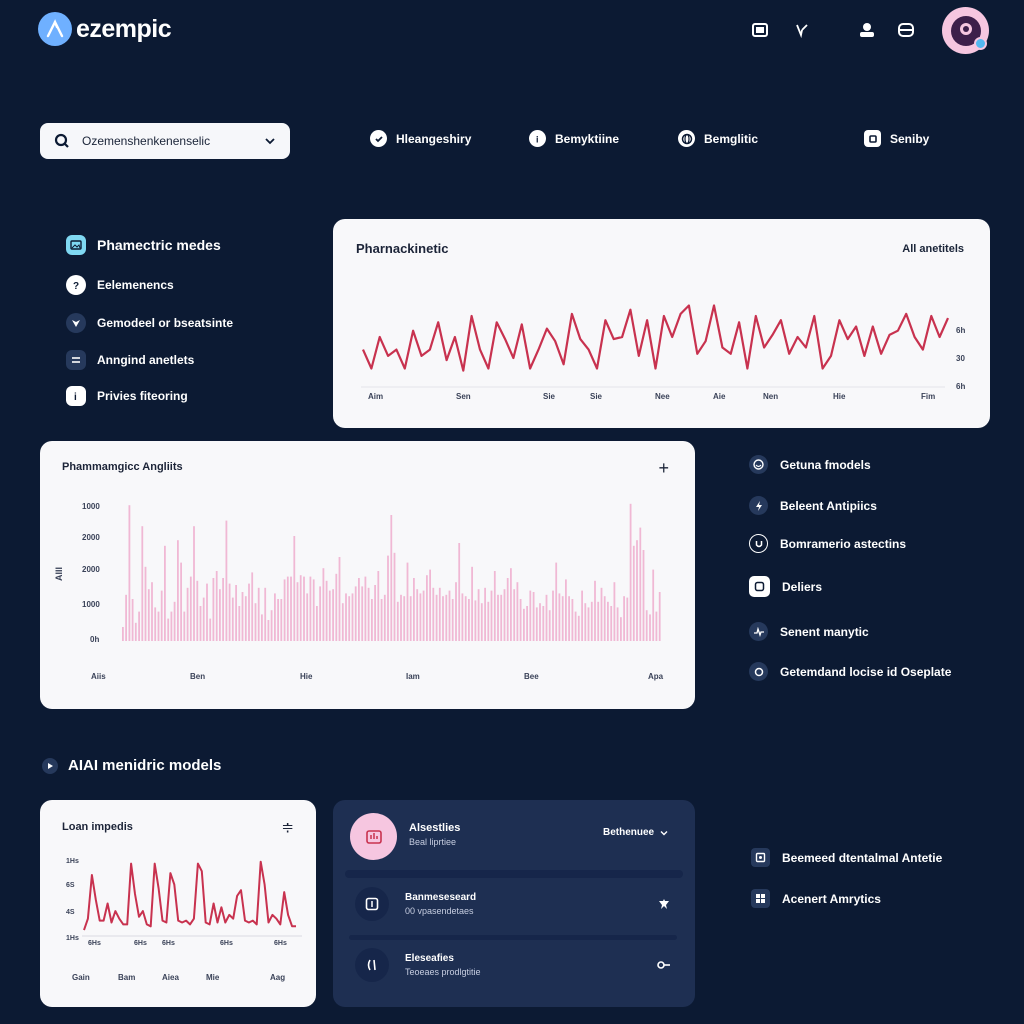 This screenshot has width=1024, height=1024. Describe the element at coordinates (663, 468) in the screenshot. I see `plus-icon: +` at that location.